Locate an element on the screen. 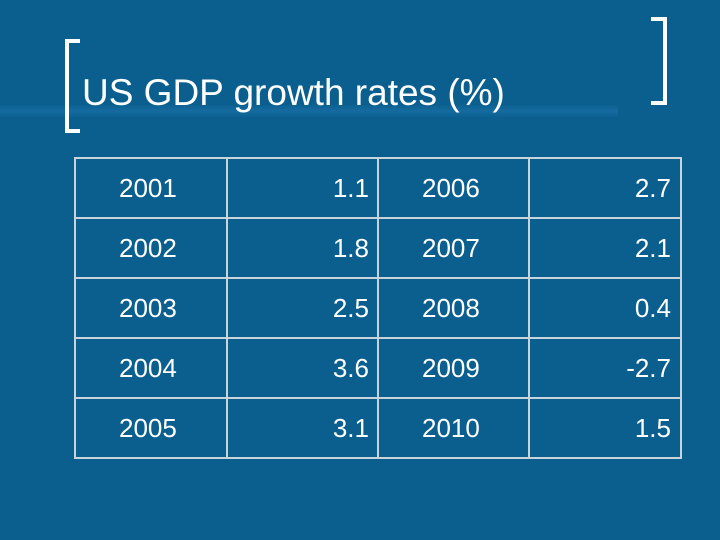 The width and height of the screenshot is (720, 540). year-cell: 2010 is located at coordinates (453, 428).